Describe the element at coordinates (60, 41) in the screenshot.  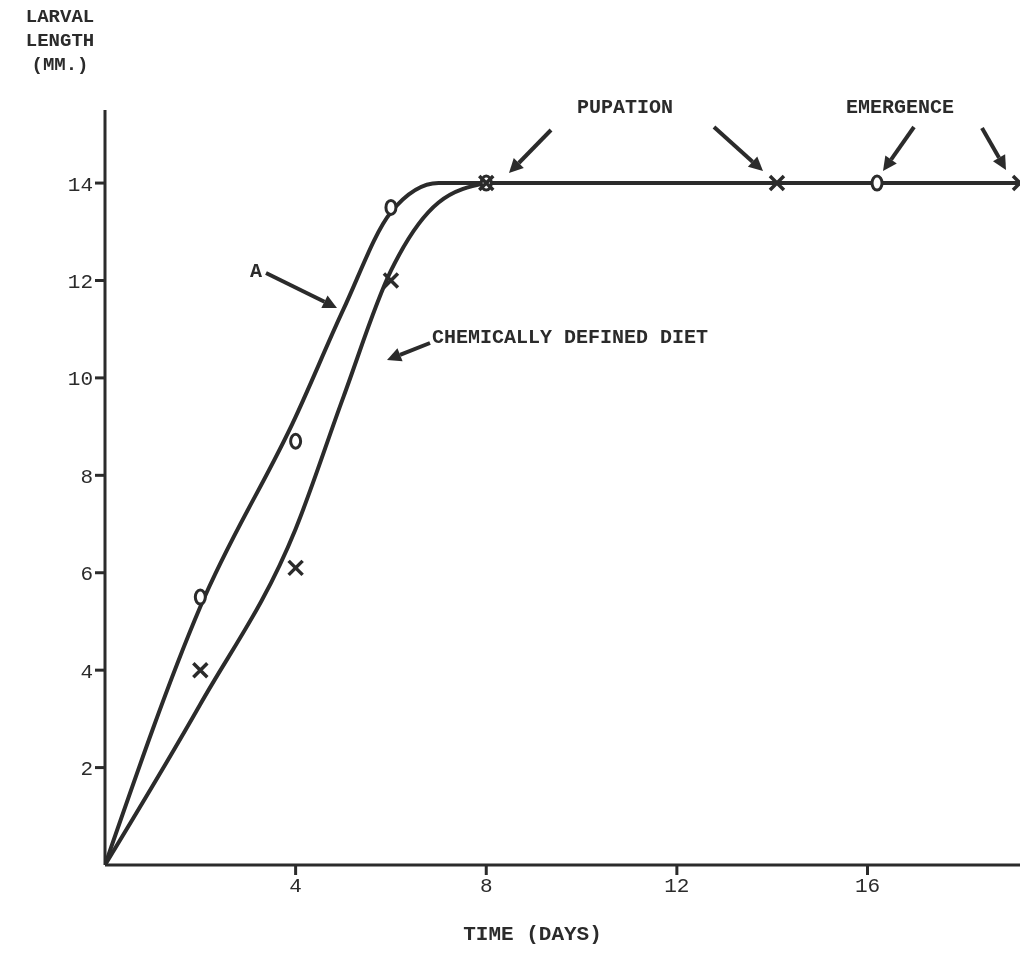
I see `y-axis-title: LARVAL LENGTH (MM.)` at that location.